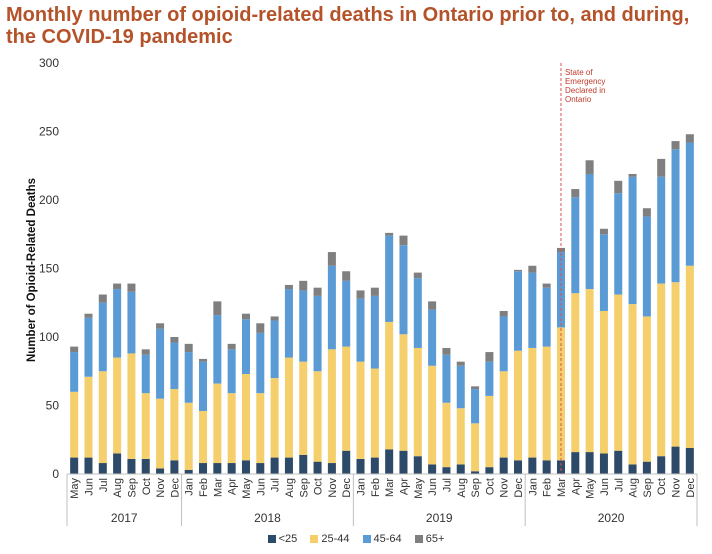 The image size is (712, 554). What do you see at coordinates (49, 63) in the screenshot?
I see `y-tick-label: 300` at bounding box center [49, 63].